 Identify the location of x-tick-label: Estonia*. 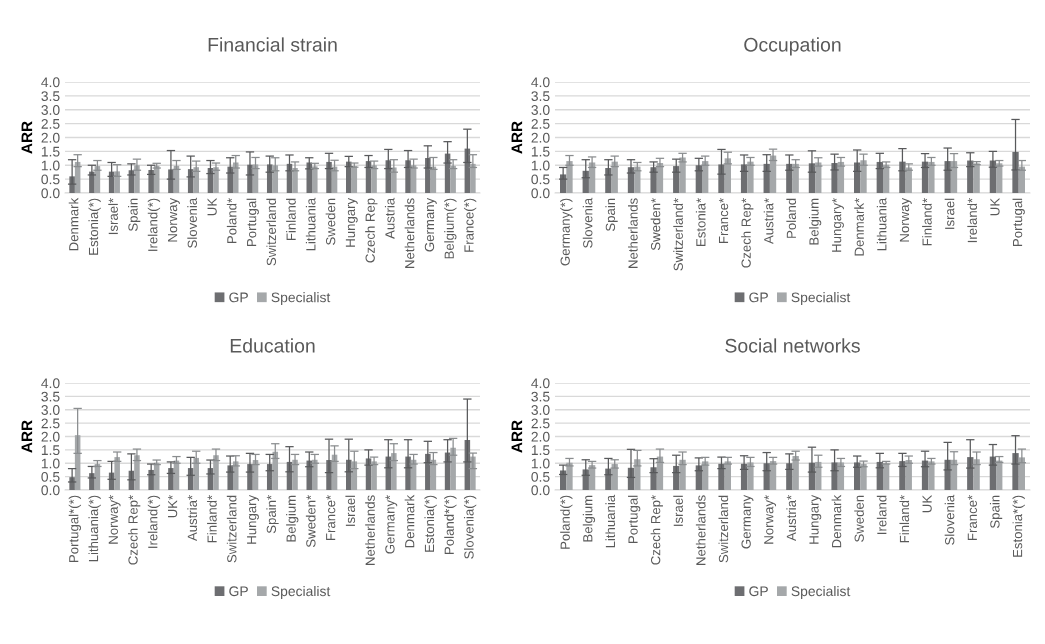
(700, 222).